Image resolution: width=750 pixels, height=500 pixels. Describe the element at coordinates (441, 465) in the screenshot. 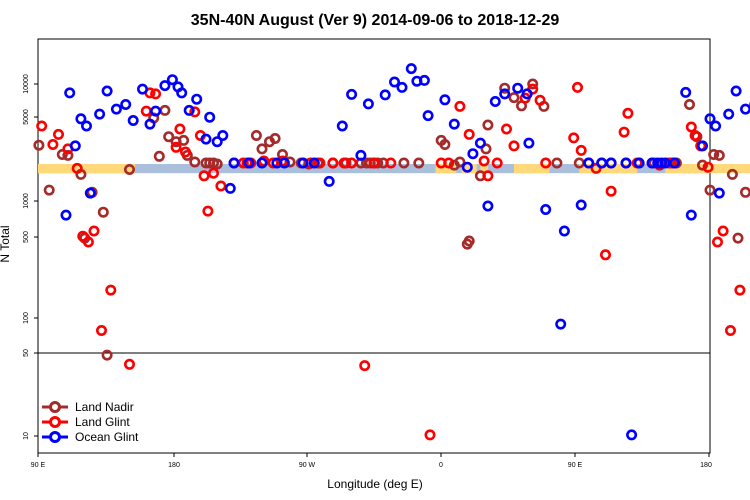

I see `x-tick-label-4: 0` at that location.